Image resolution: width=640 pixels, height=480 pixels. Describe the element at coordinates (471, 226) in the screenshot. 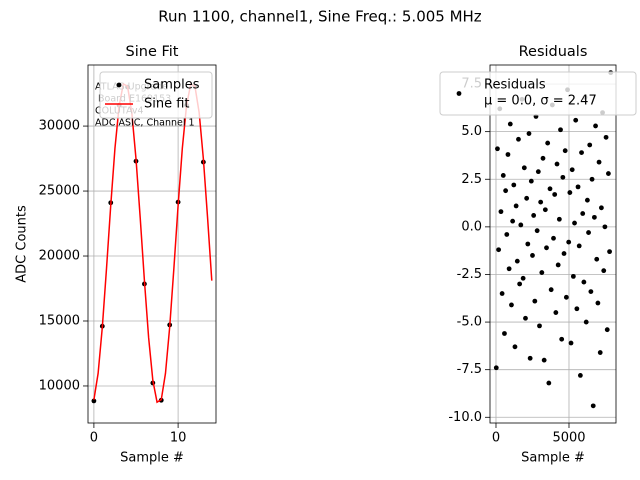

I see `y-tick-label: 0.0` at that location.